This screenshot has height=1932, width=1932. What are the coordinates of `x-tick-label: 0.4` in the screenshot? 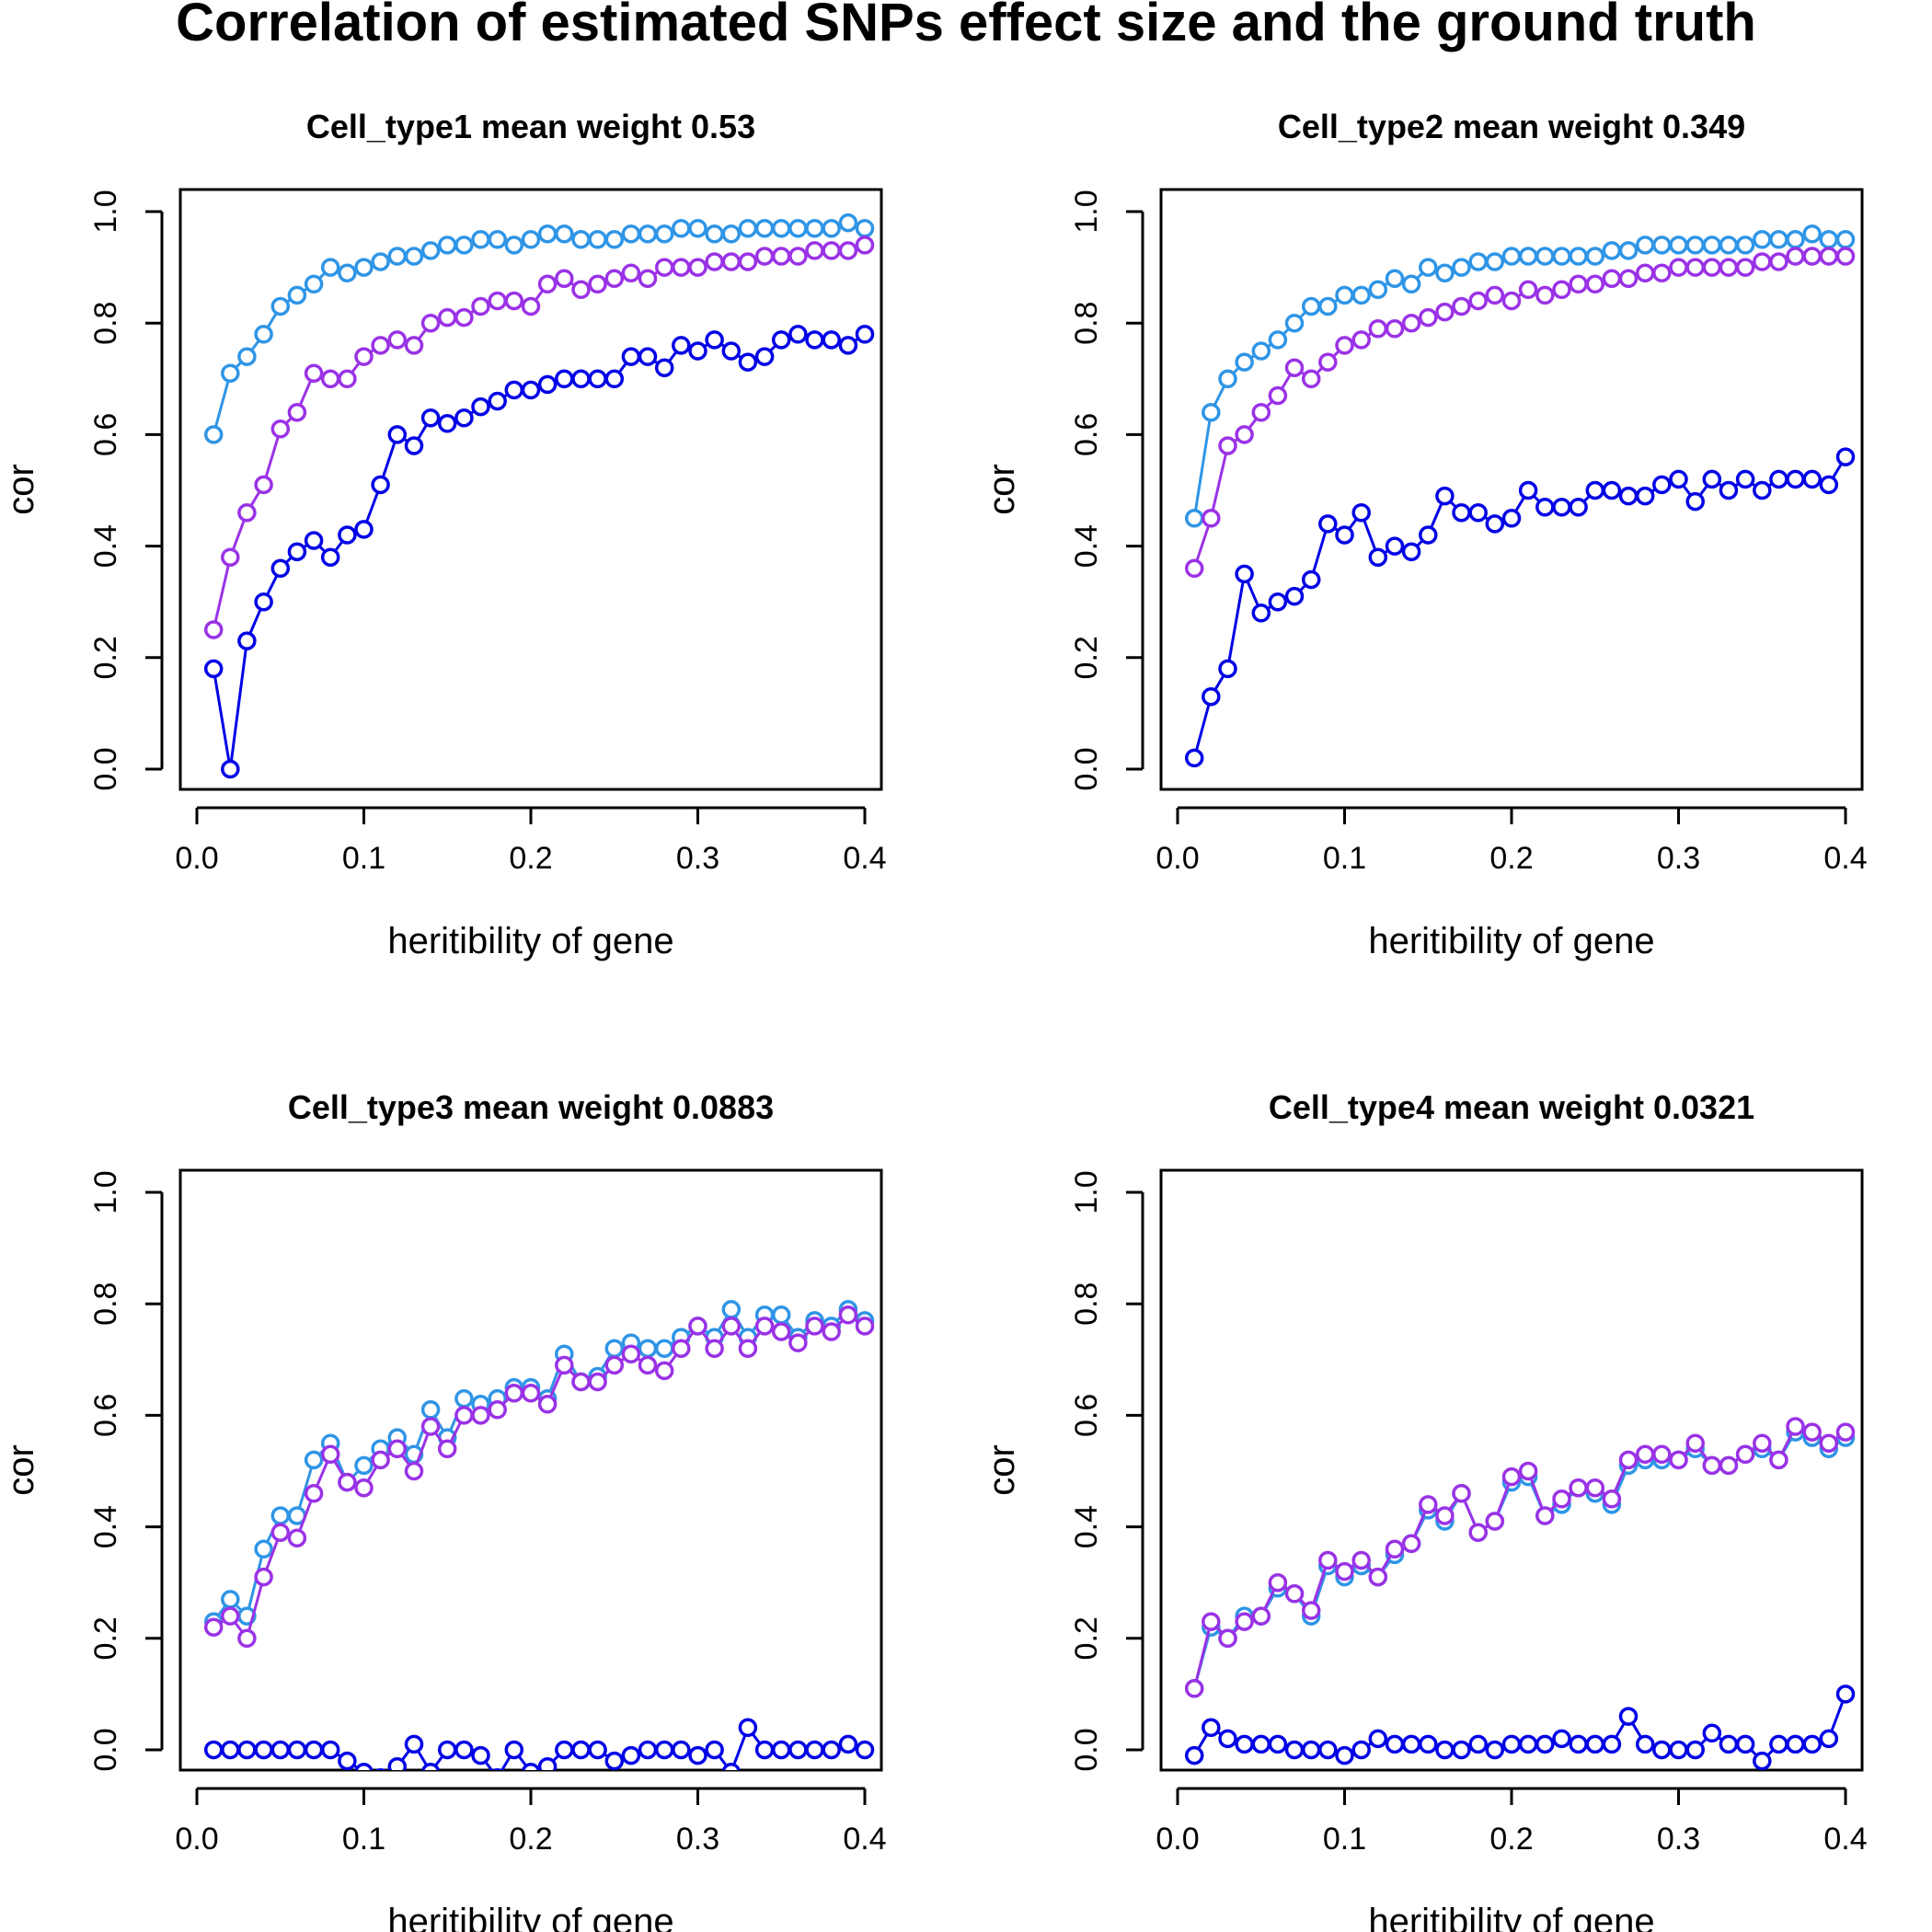 It's located at (864, 858).